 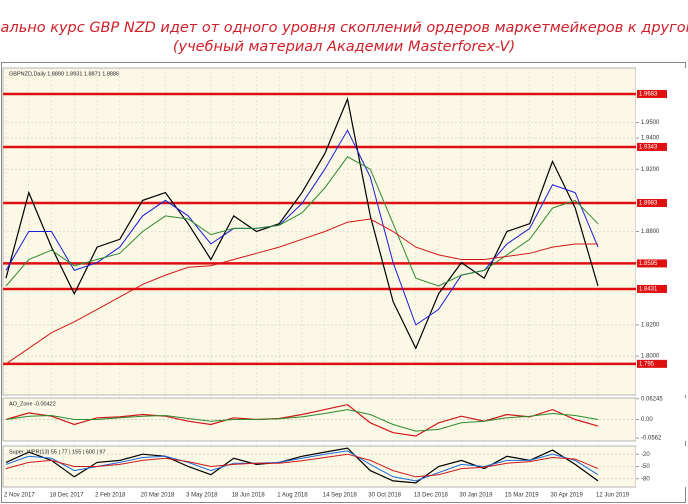 What do you see at coordinates (67, 496) in the screenshot?
I see `x-tick-label: 18 Dec 2017` at bounding box center [67, 496].